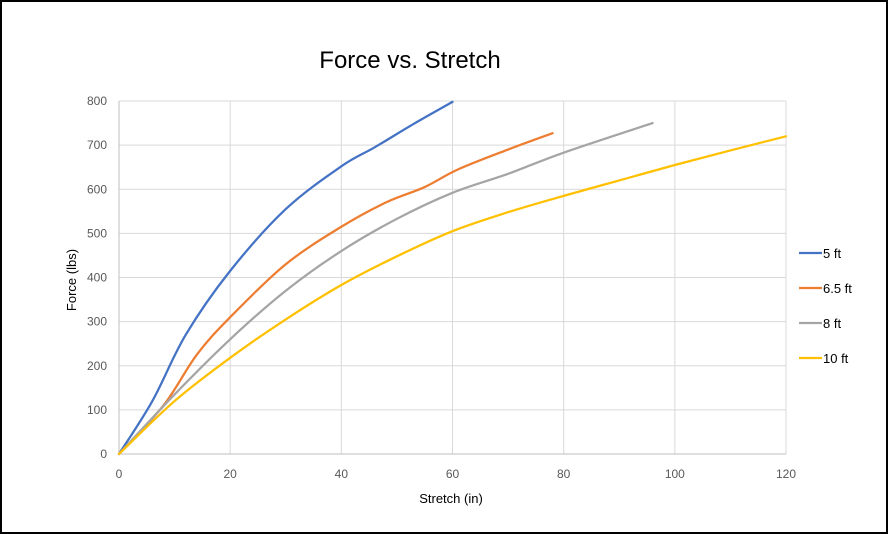 The image size is (888, 534). I want to click on legend: 5 ft 6.5 ft 8 ft 10 ft, so click(825, 306).